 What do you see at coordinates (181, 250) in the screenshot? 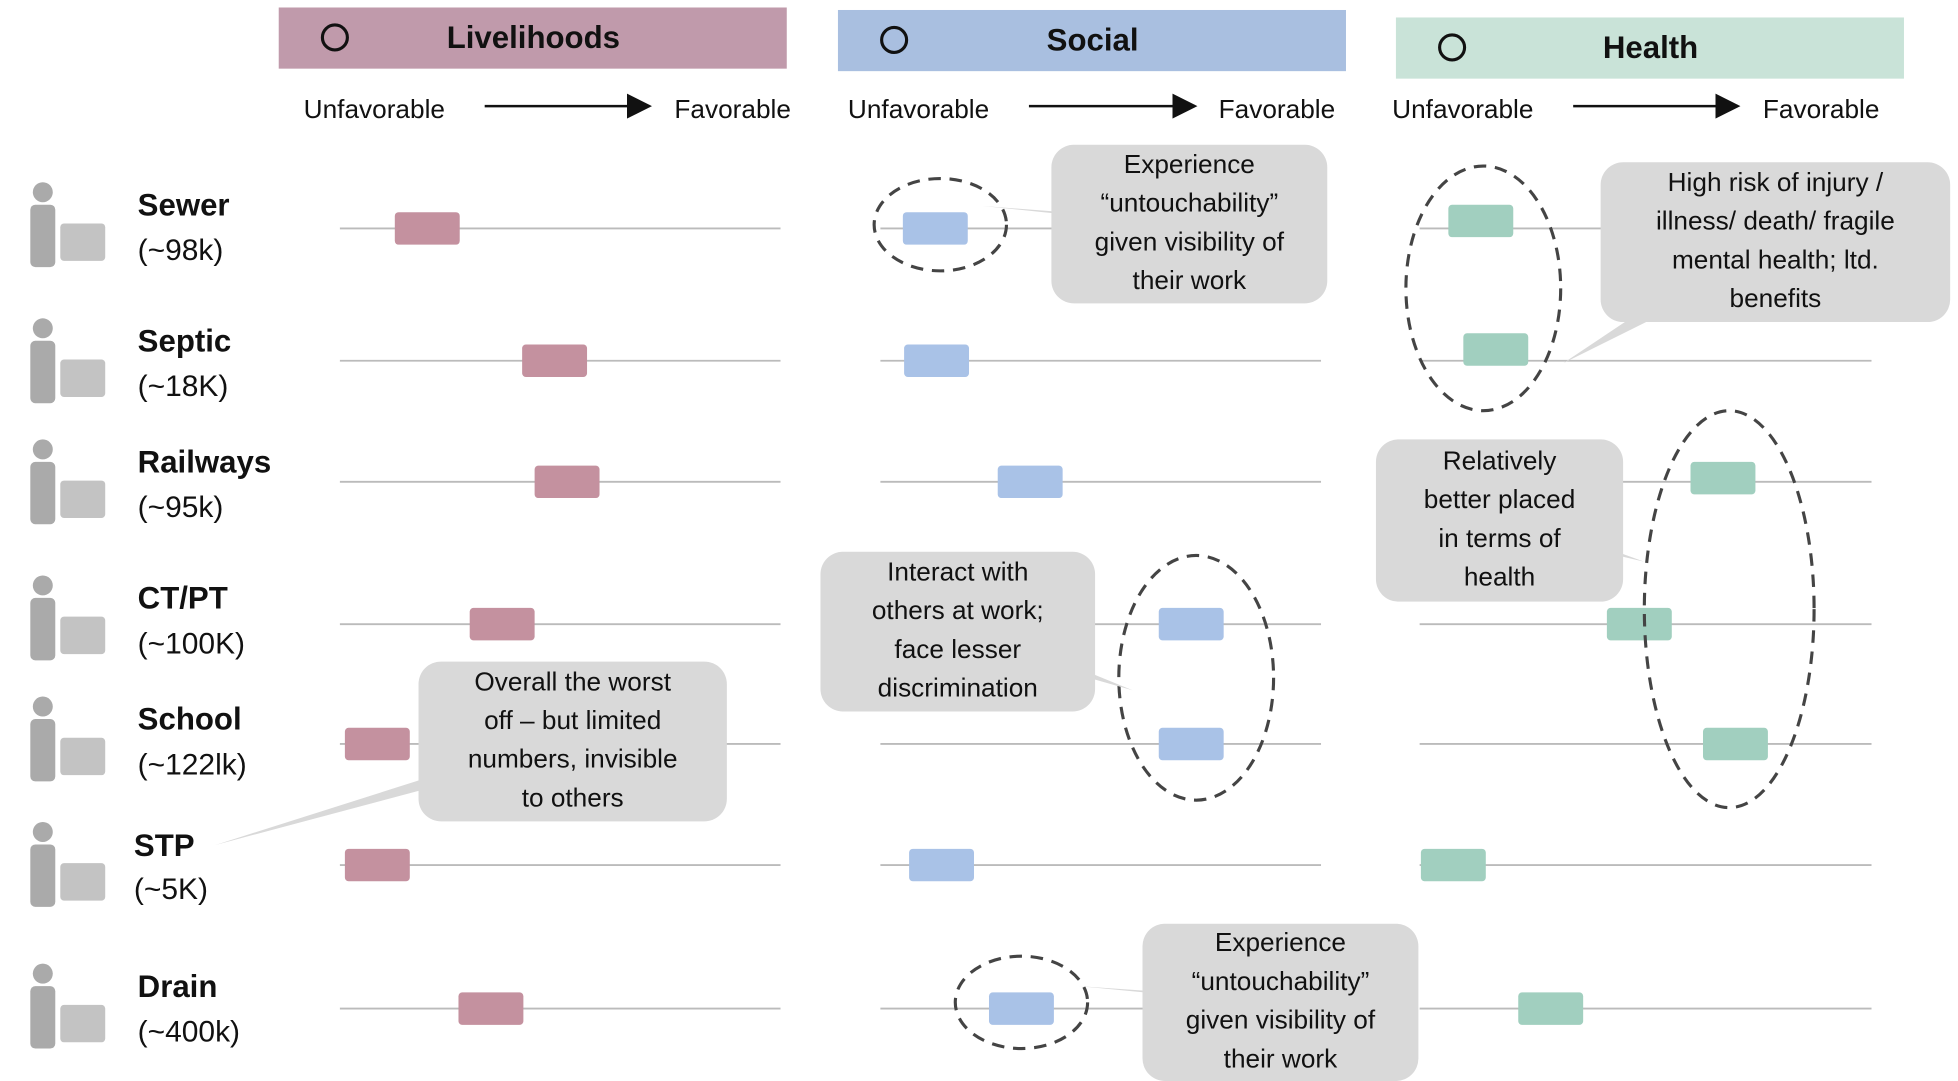
I see `row-size: (~98k)` at bounding box center [181, 250].